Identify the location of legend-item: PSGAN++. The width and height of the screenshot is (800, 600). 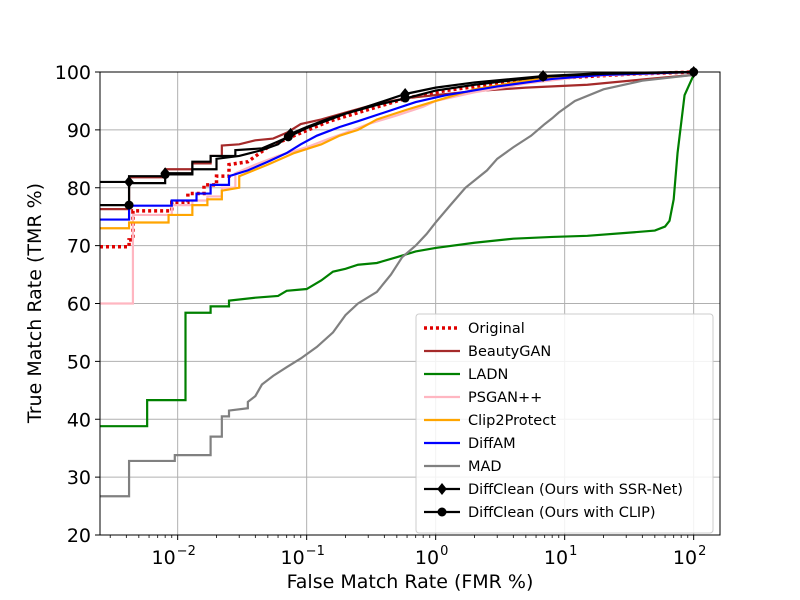
(483, 398).